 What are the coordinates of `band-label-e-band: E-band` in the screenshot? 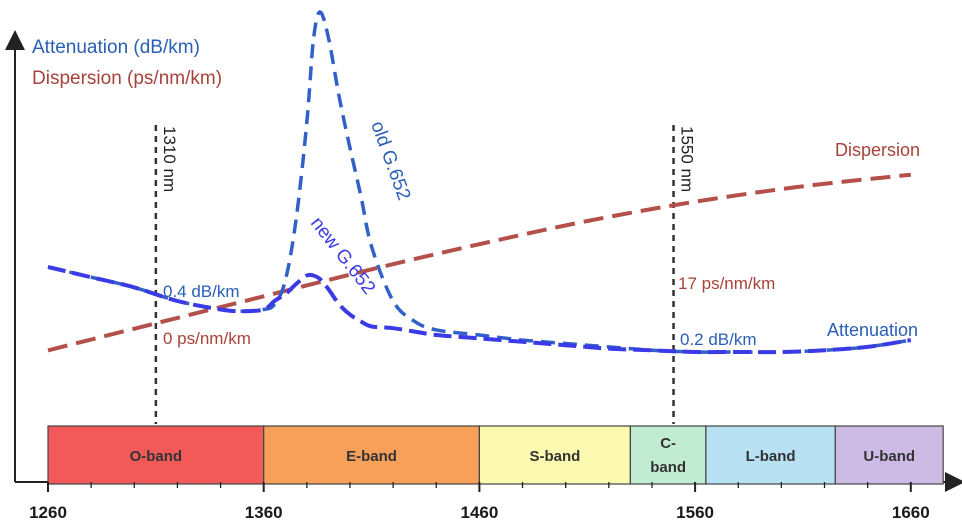 It's located at (371, 456).